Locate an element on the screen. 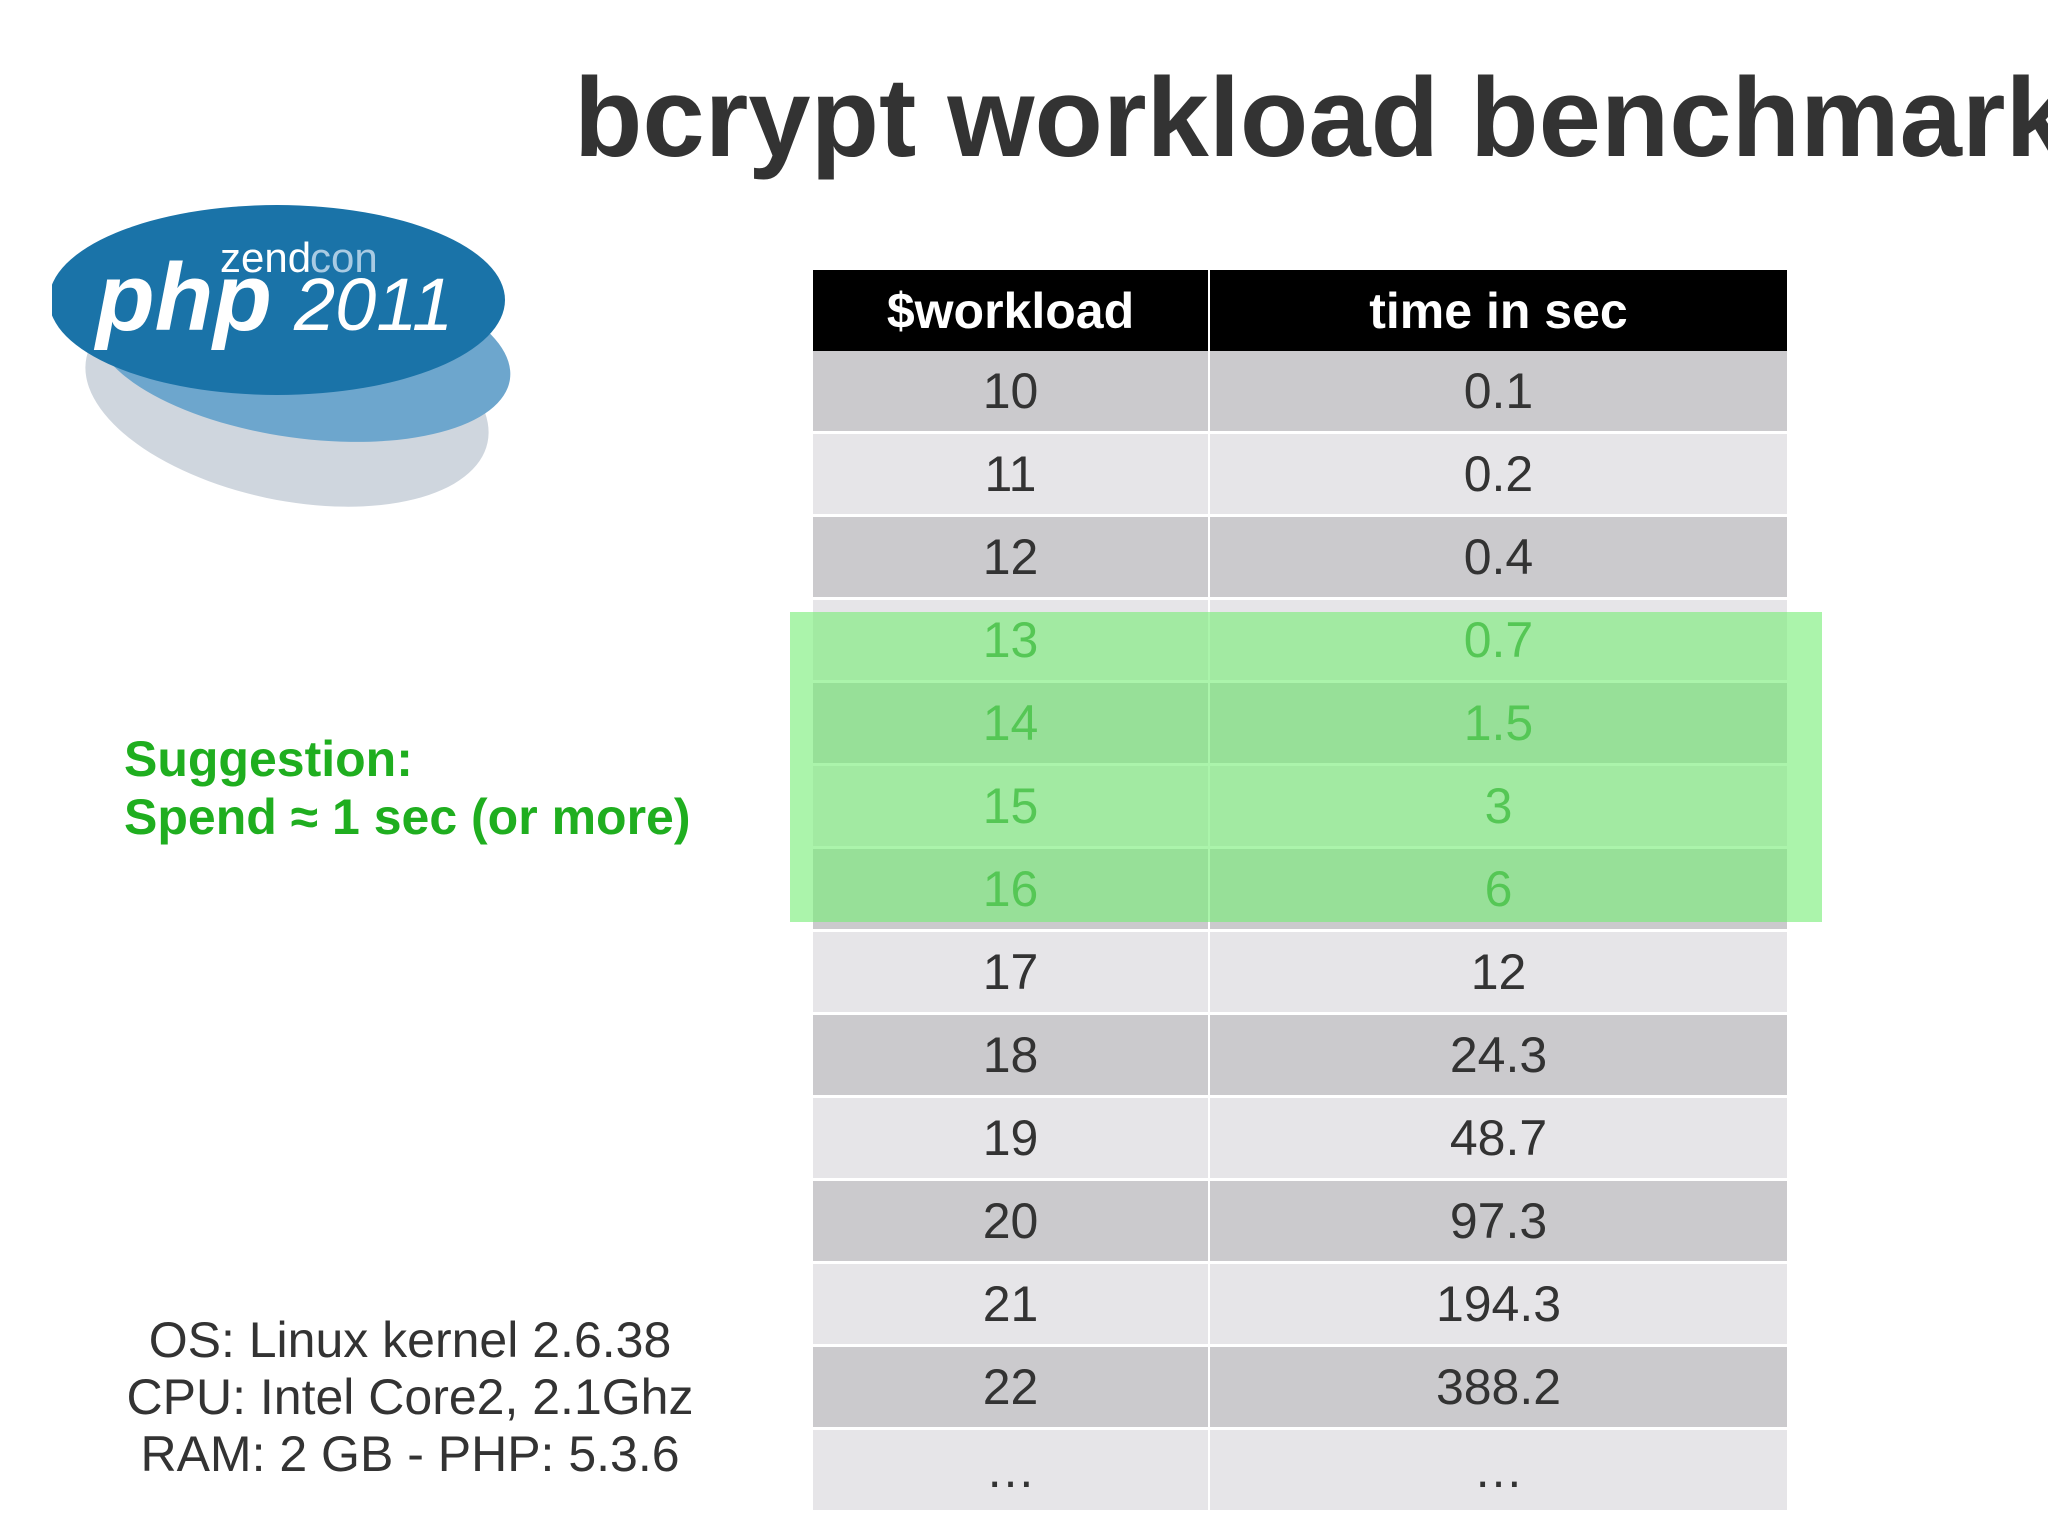 The height and width of the screenshot is (1536, 2048). logo-primary-ellipse is located at coordinates (278, 300).